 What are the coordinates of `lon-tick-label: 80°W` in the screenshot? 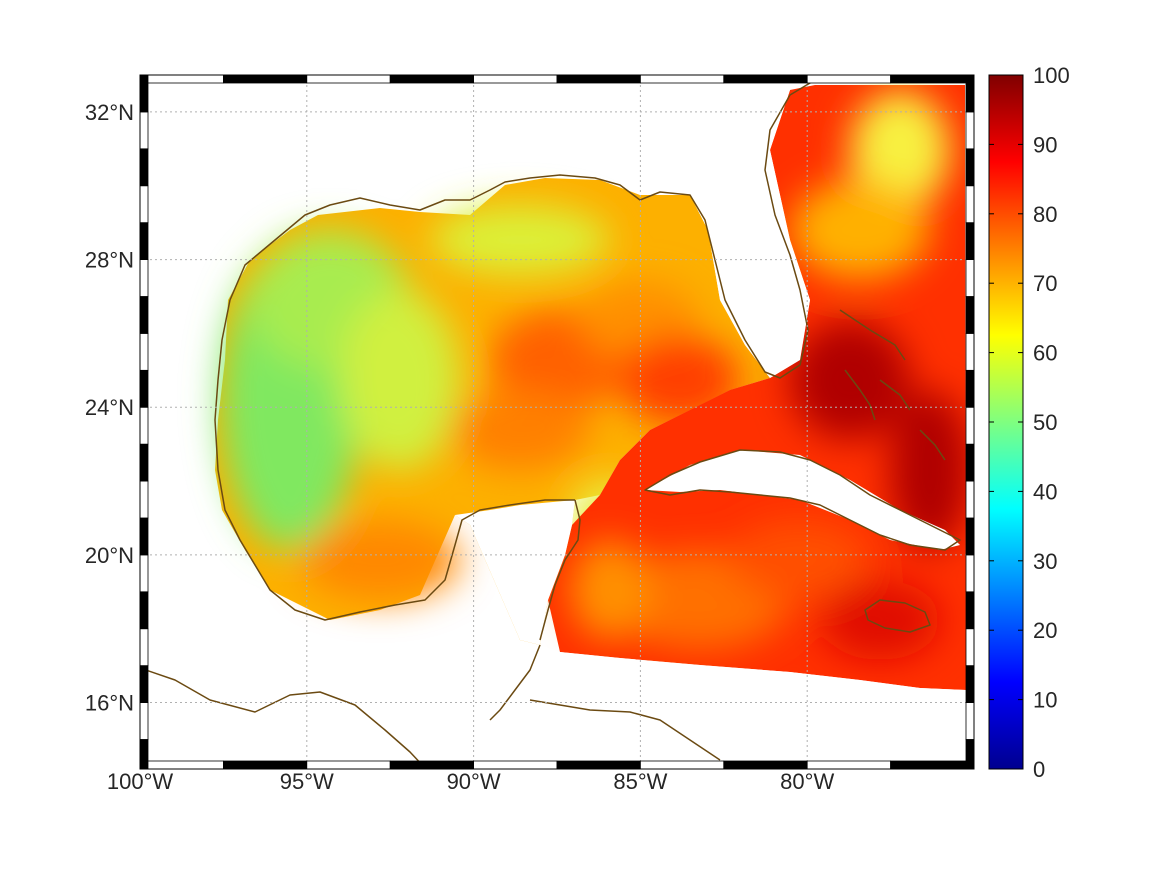 It's located at (807, 781).